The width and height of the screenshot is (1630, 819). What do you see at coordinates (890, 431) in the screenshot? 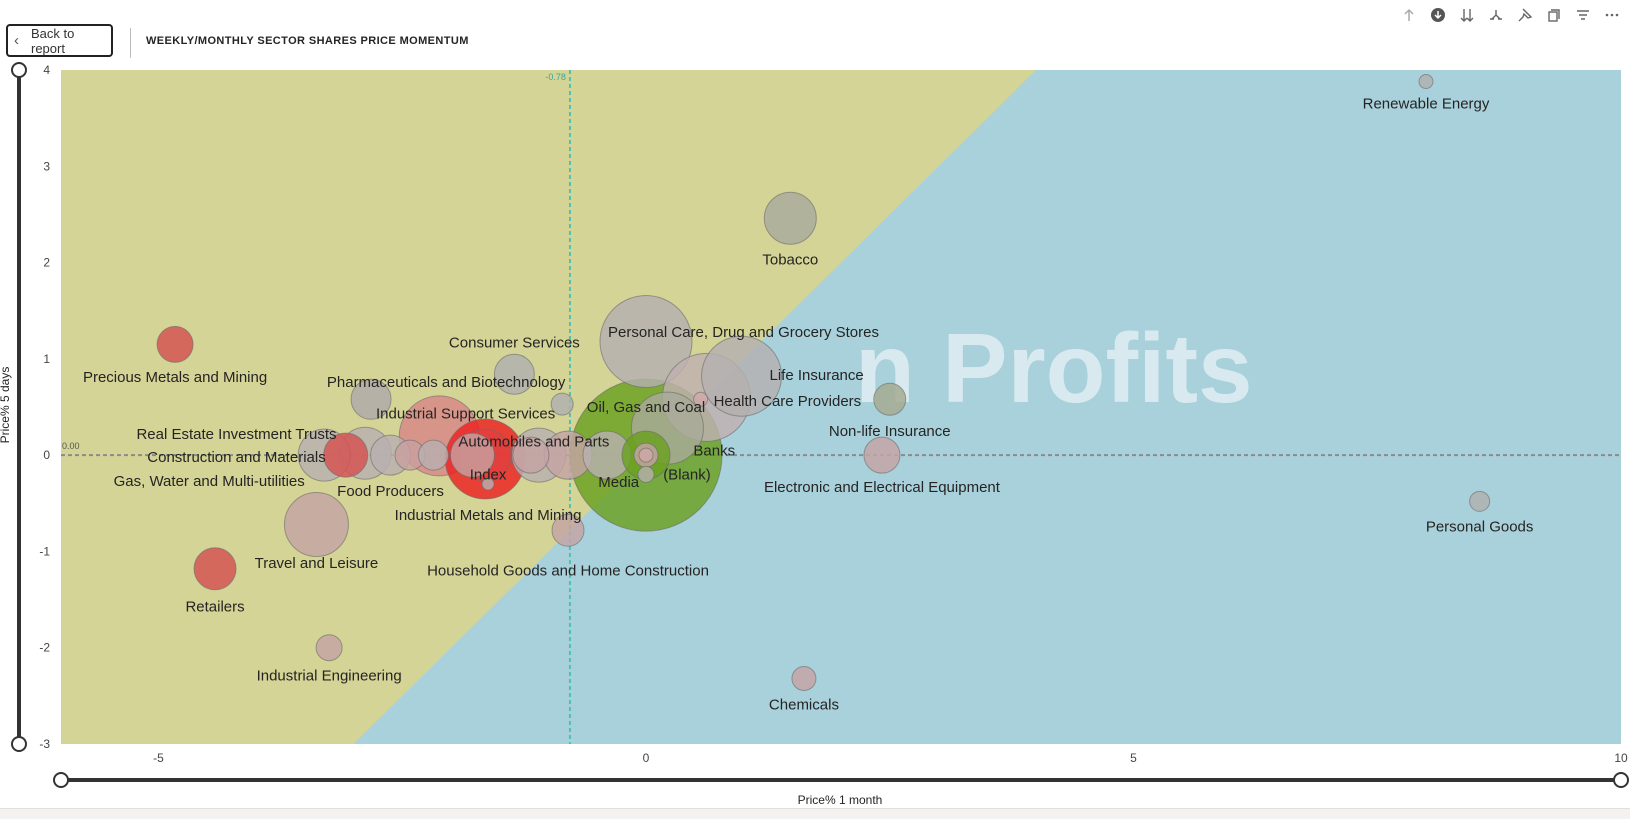
I see `data-label: Non-life Insurance` at bounding box center [890, 431].